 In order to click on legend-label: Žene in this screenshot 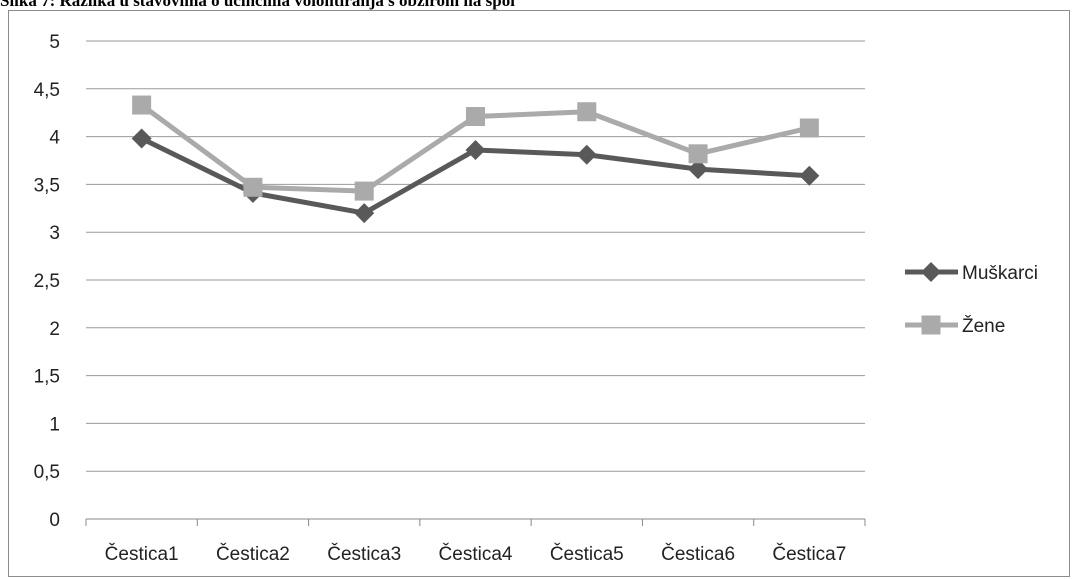, I will do `click(983, 326)`.